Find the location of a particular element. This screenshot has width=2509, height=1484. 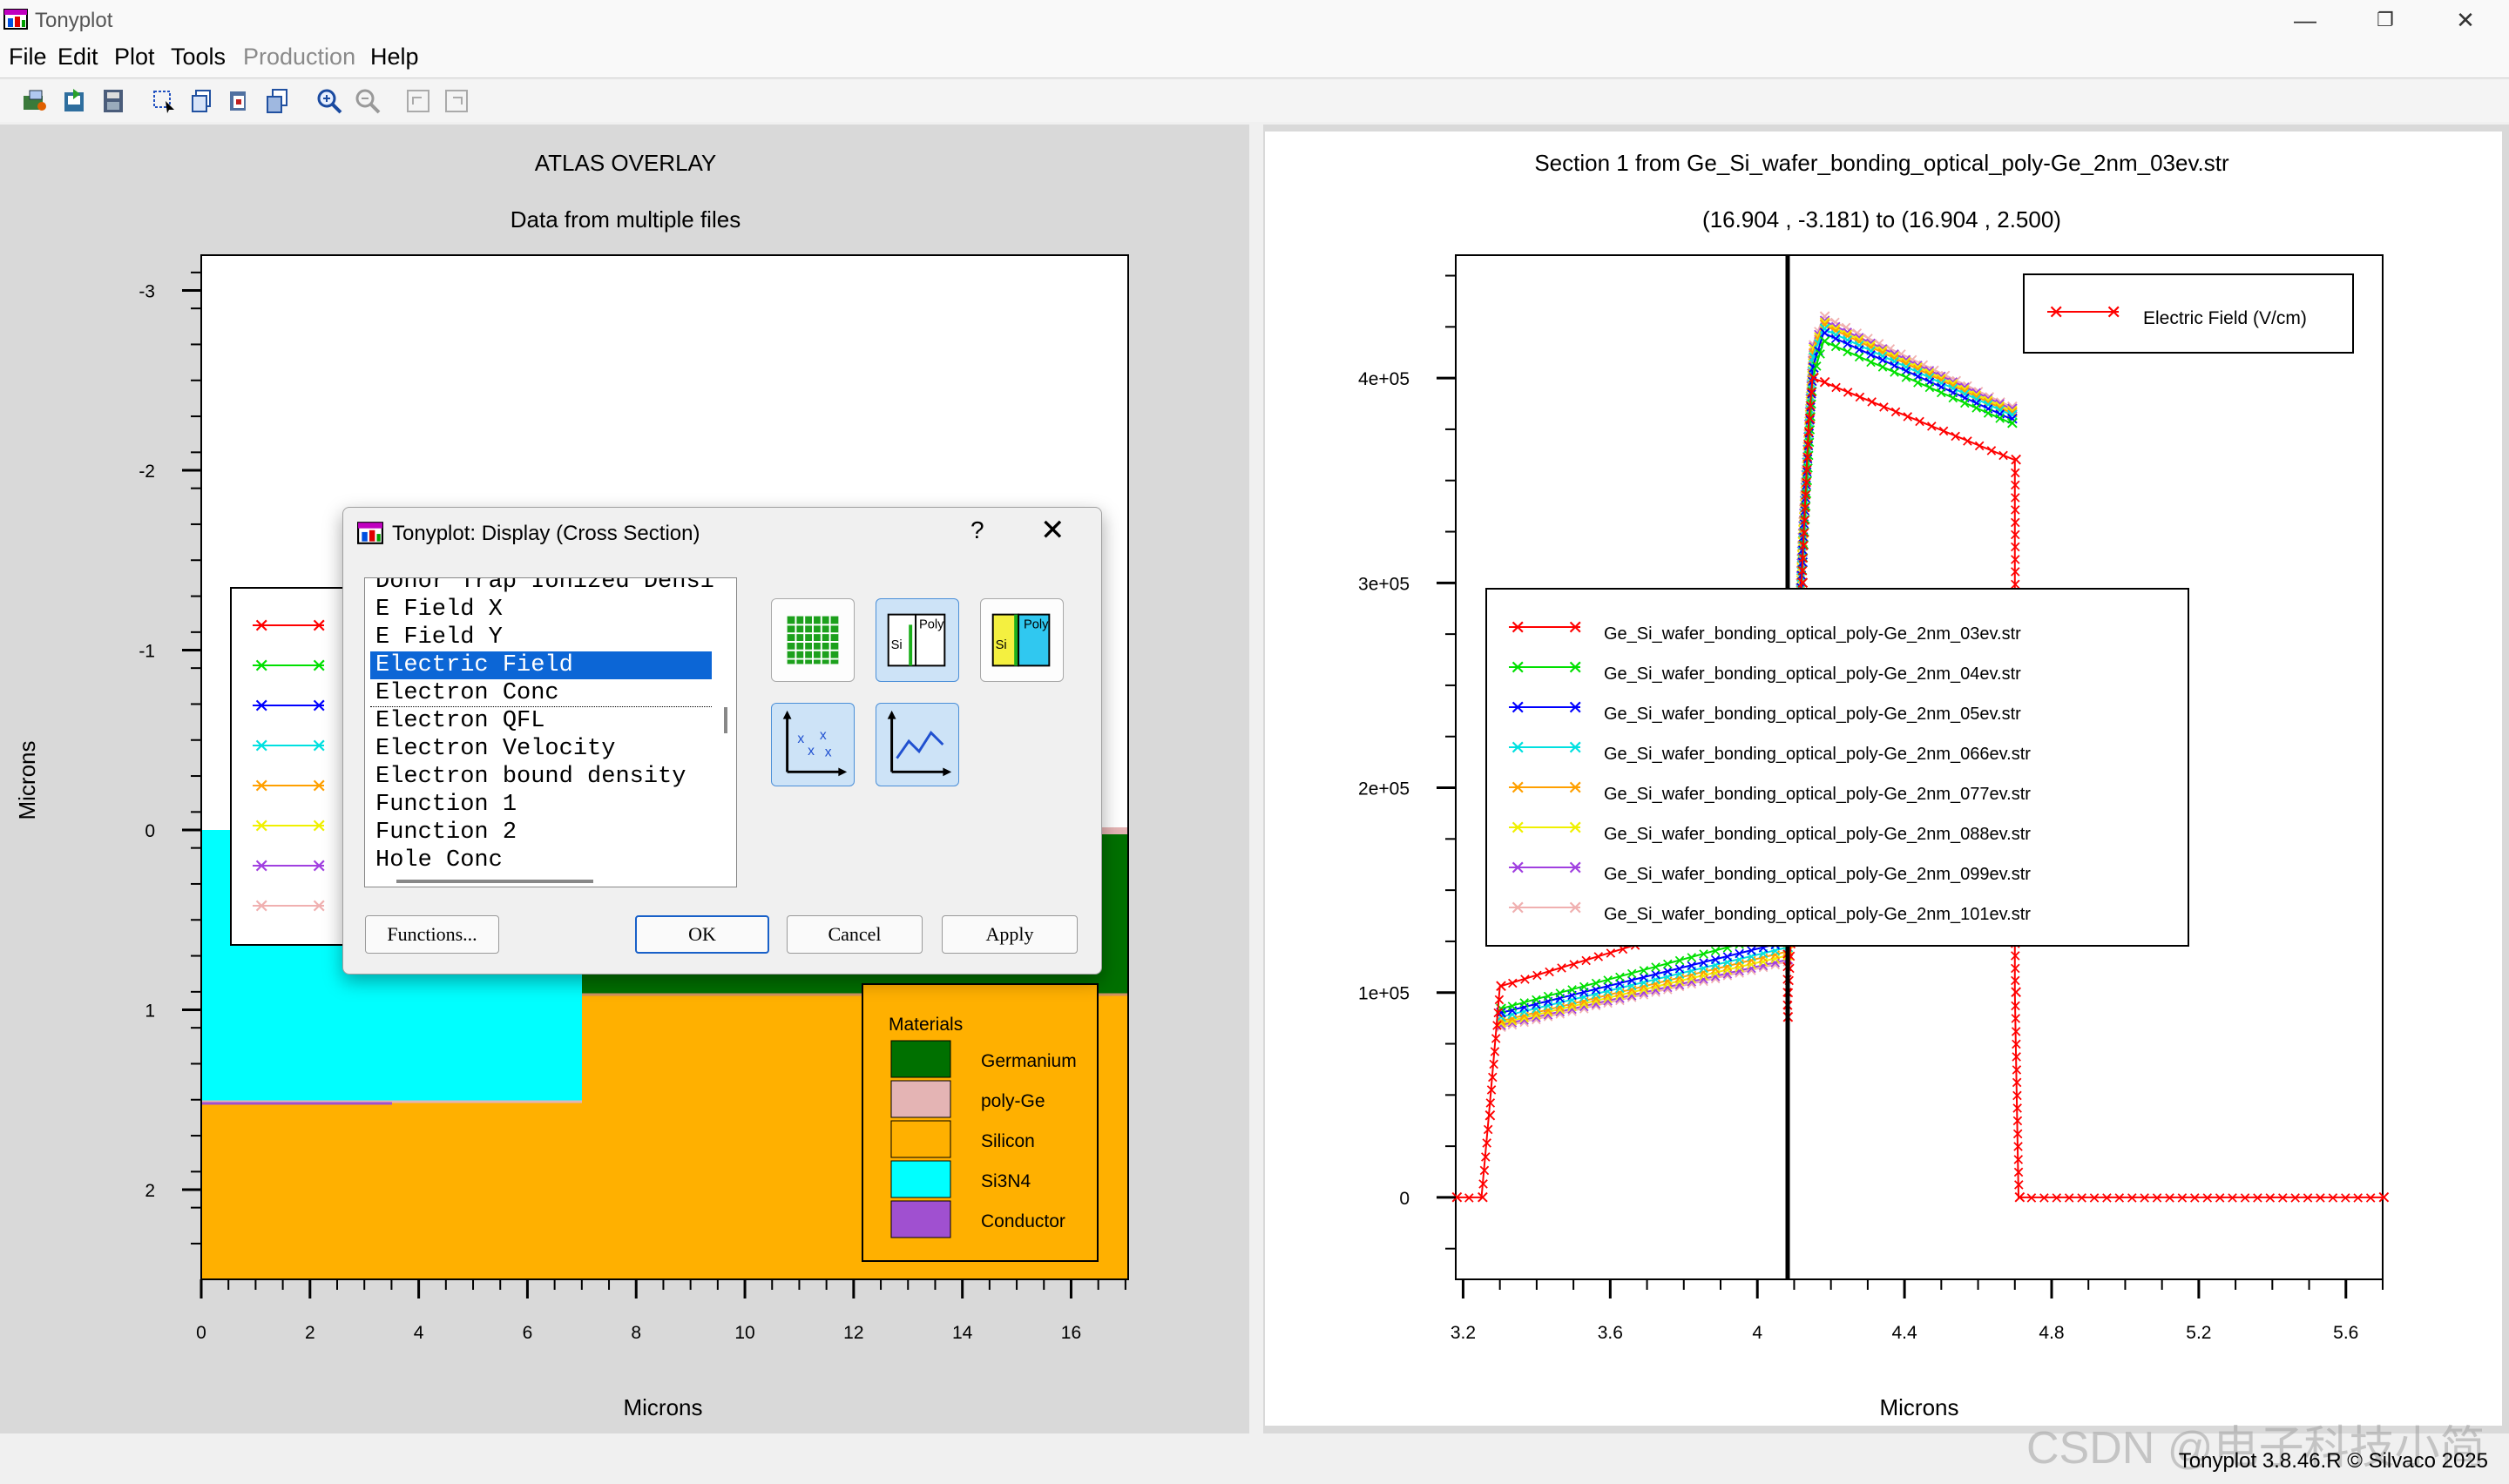

menu-production: Production is located at coordinates (299, 57).